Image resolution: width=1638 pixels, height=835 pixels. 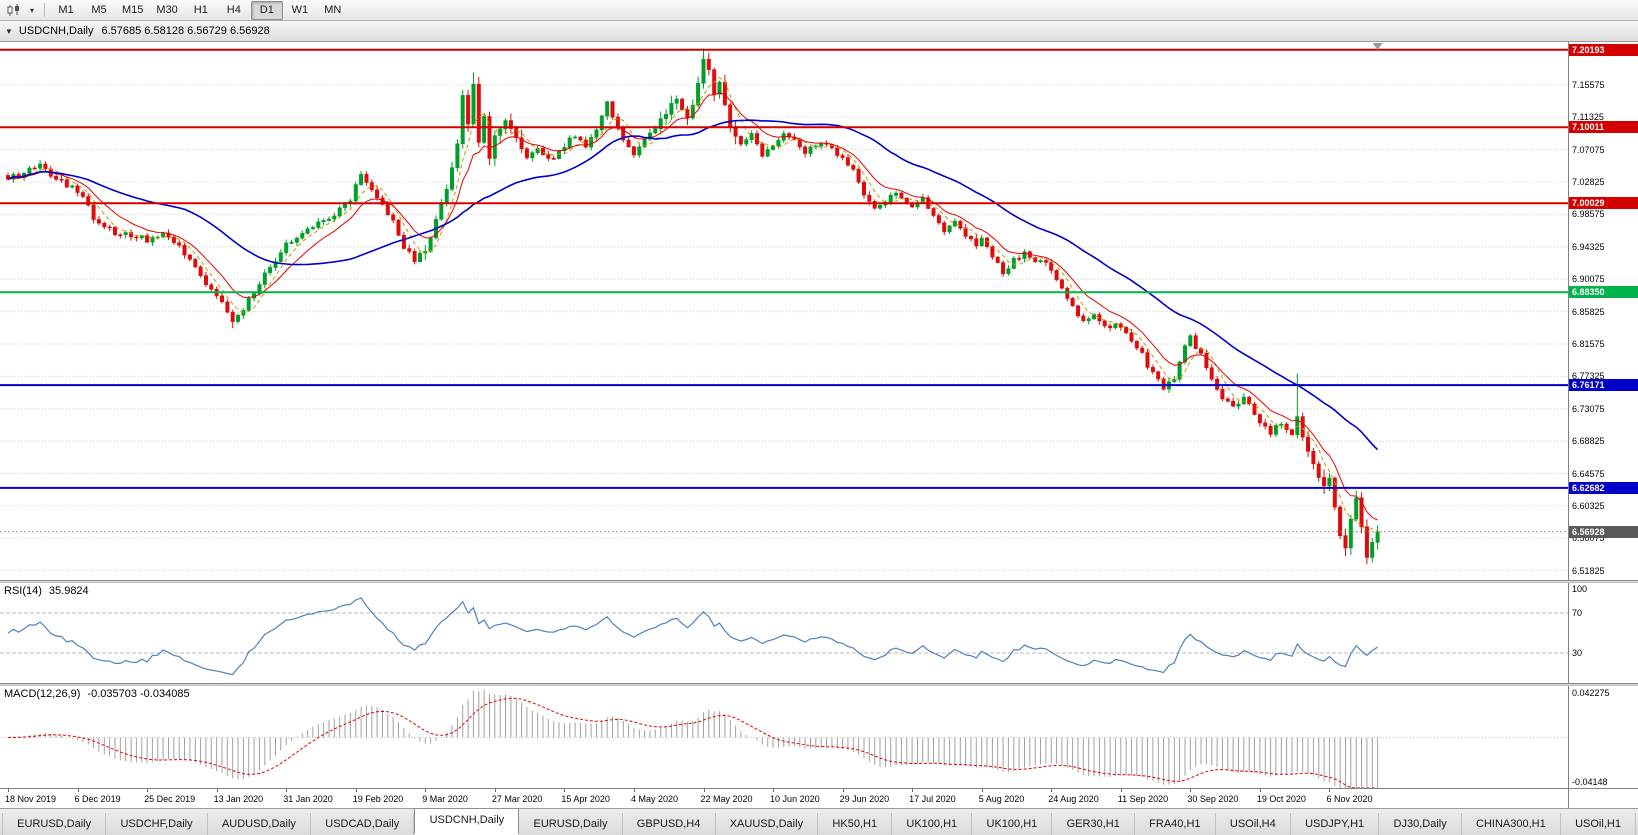 What do you see at coordinates (692, 742) in the screenshot?
I see `macd-signal-line` at bounding box center [692, 742].